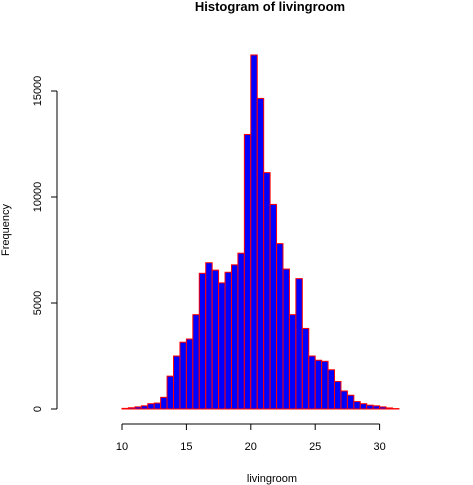 This screenshot has height=485, width=473. Describe the element at coordinates (122, 447) in the screenshot. I see `x-tick-label: 10` at that location.